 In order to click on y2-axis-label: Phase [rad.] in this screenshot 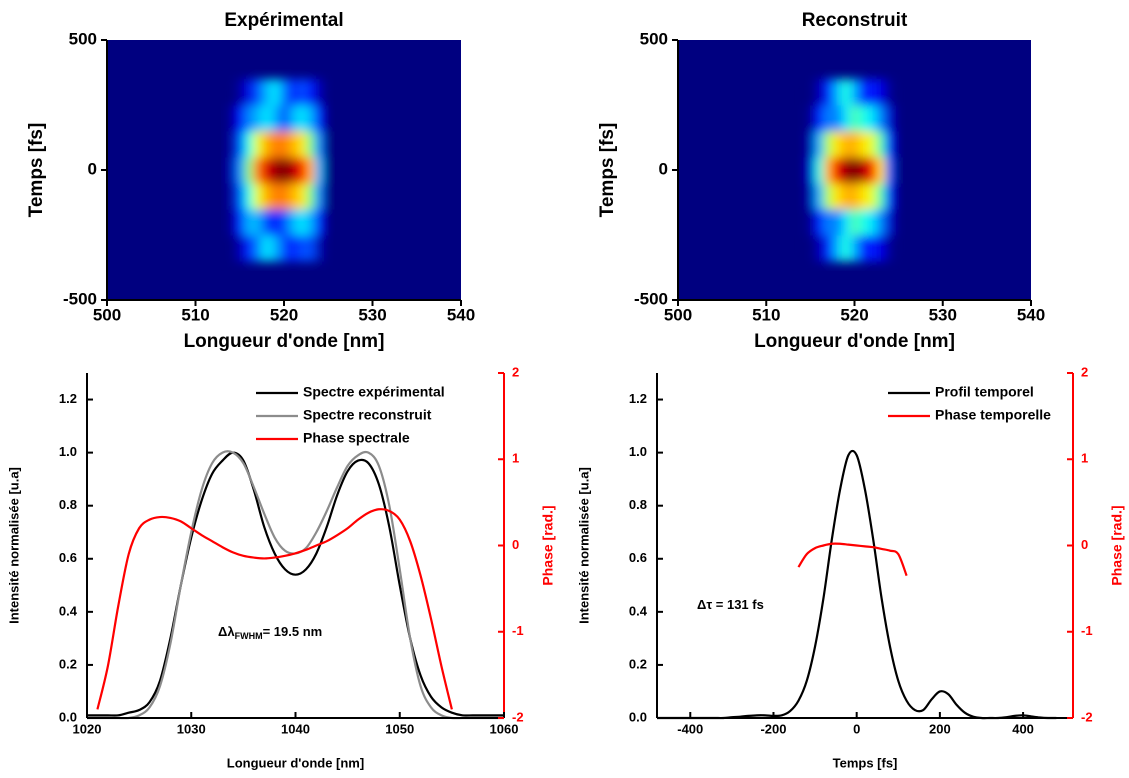, I will do `click(548, 545)`.